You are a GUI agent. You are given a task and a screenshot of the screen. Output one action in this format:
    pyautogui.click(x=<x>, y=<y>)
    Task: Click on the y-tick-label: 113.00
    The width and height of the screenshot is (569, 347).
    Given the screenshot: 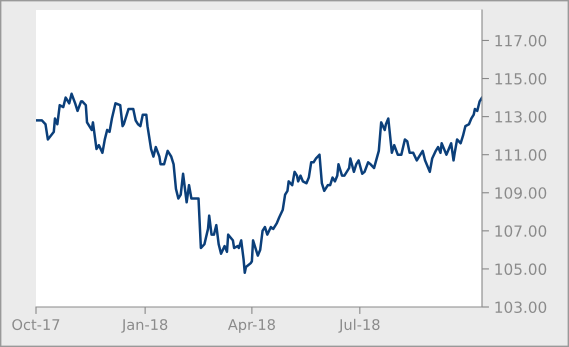 What is the action you would take?
    pyautogui.click(x=520, y=117)
    